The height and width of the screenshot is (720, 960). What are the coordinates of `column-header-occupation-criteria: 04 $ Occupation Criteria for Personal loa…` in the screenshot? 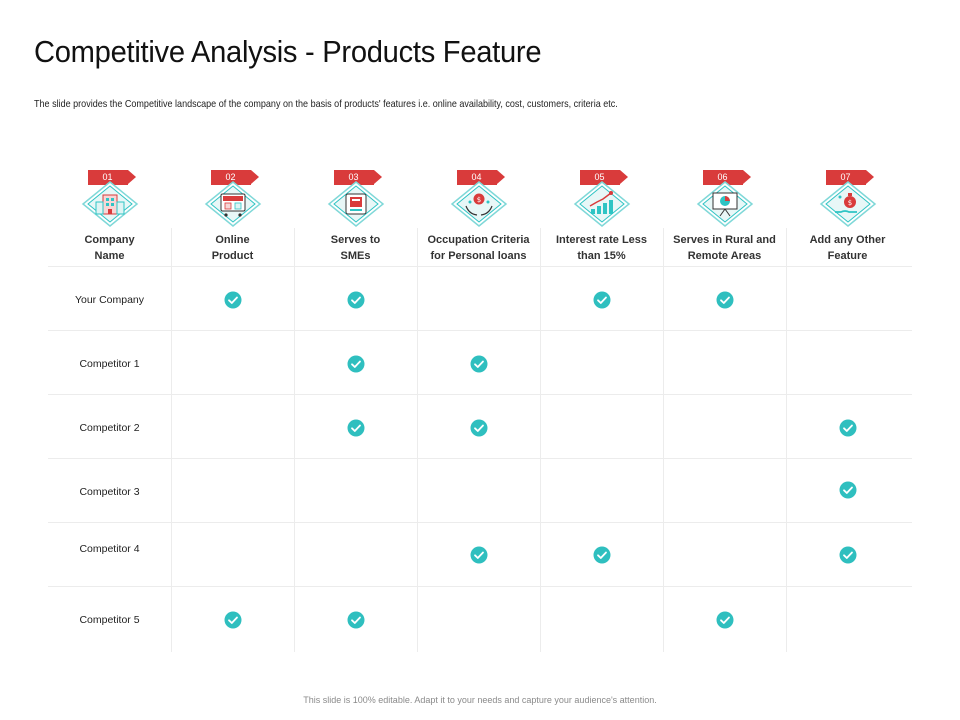 It's located at (478, 218).